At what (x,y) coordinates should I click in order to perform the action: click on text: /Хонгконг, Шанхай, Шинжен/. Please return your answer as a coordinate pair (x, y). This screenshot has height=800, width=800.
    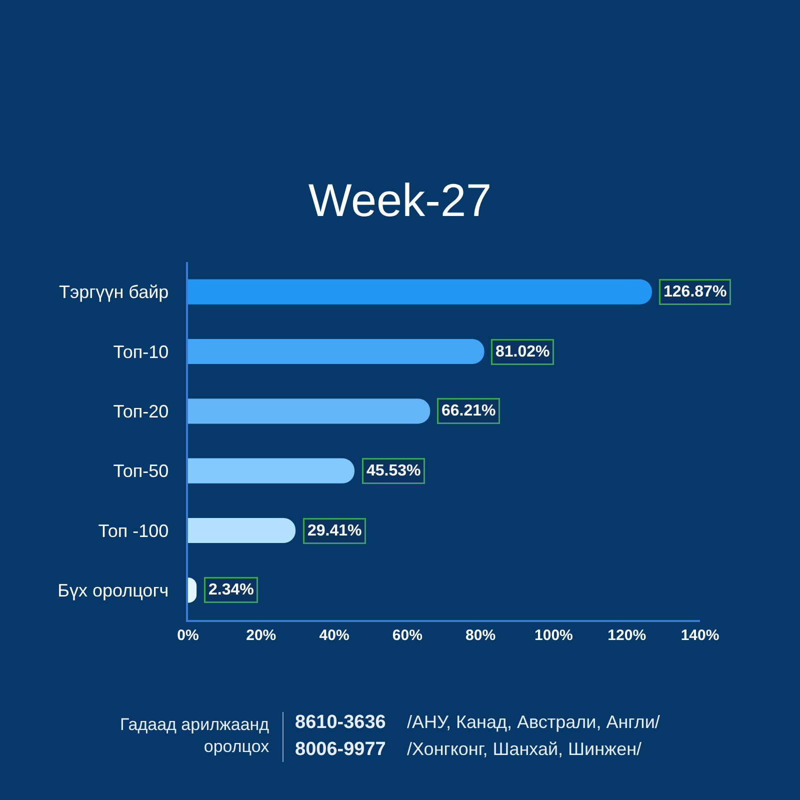
    Looking at the image, I should click on (524, 749).